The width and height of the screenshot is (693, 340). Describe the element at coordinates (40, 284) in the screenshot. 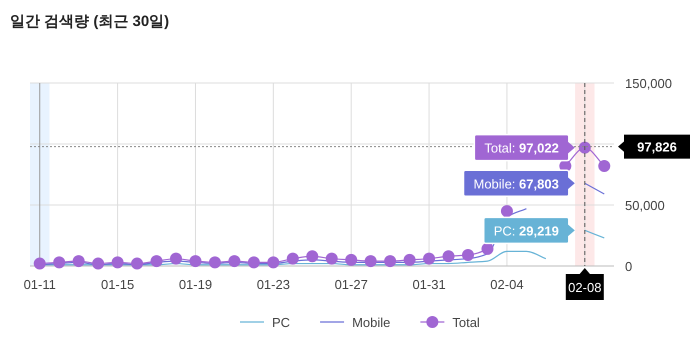

I see `x-tick-label: 01-11` at that location.